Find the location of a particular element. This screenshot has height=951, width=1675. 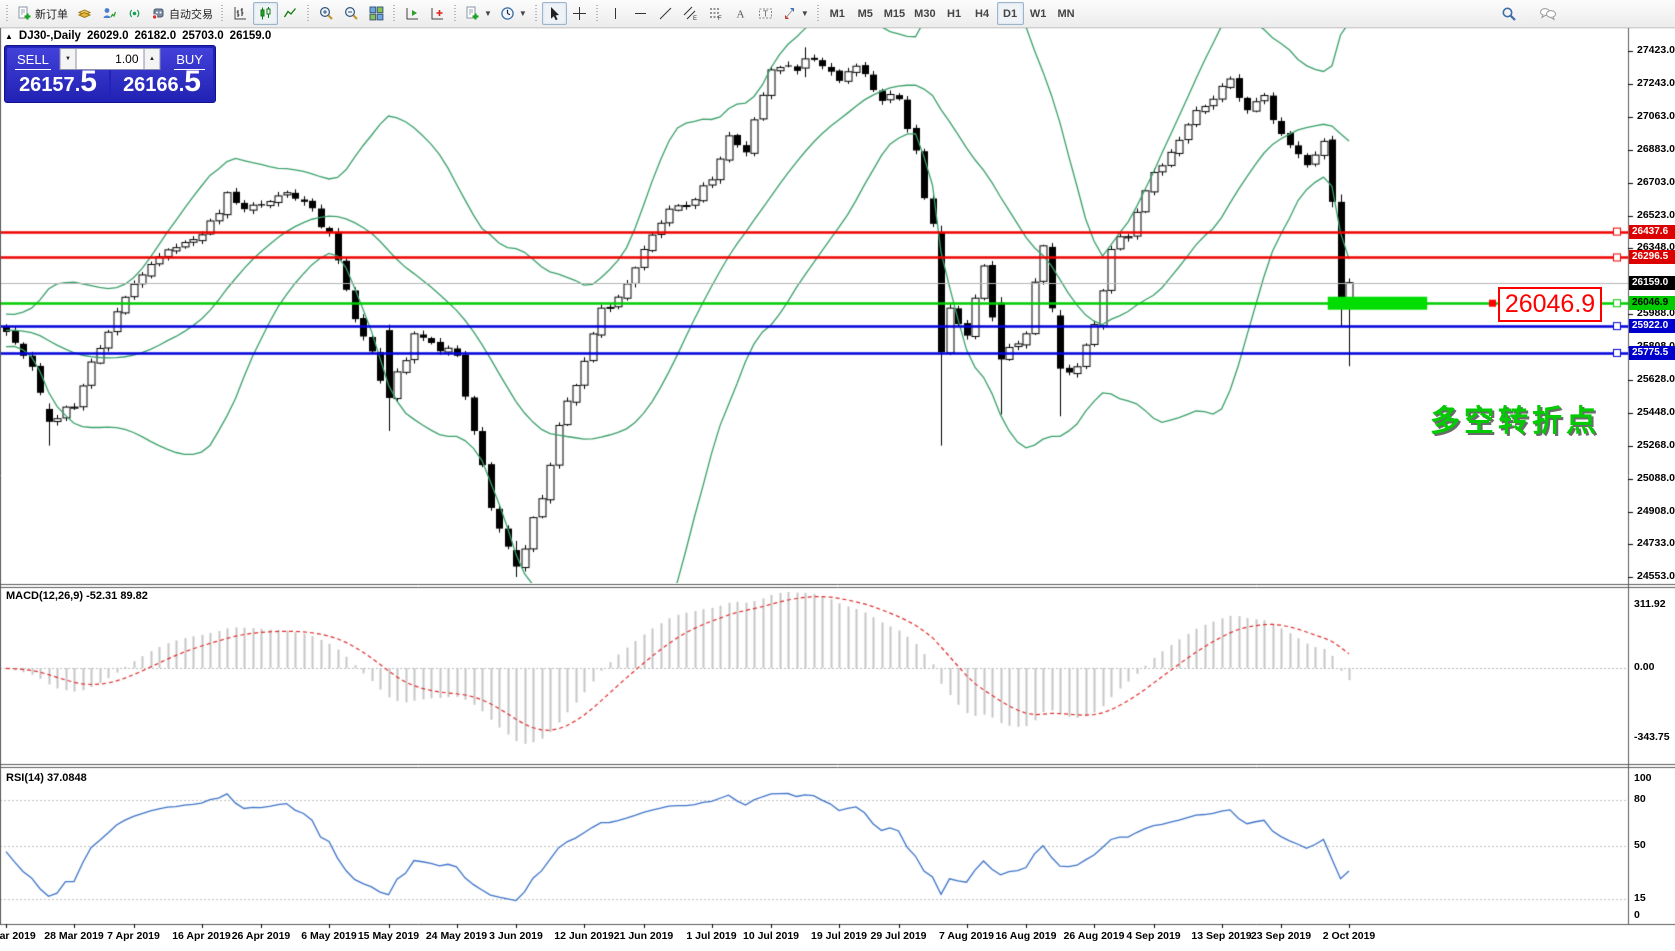

text-icon: A is located at coordinates (740, 13).